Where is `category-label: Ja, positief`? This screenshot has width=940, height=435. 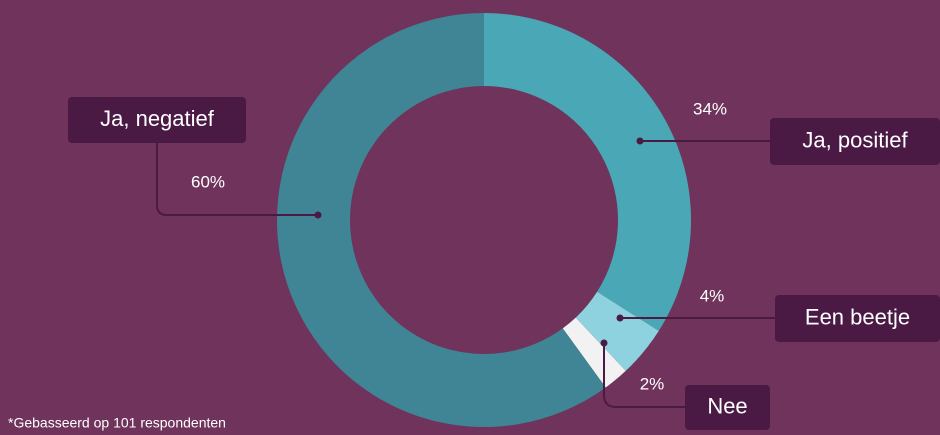 category-label: Ja, positief is located at coordinates (855, 139).